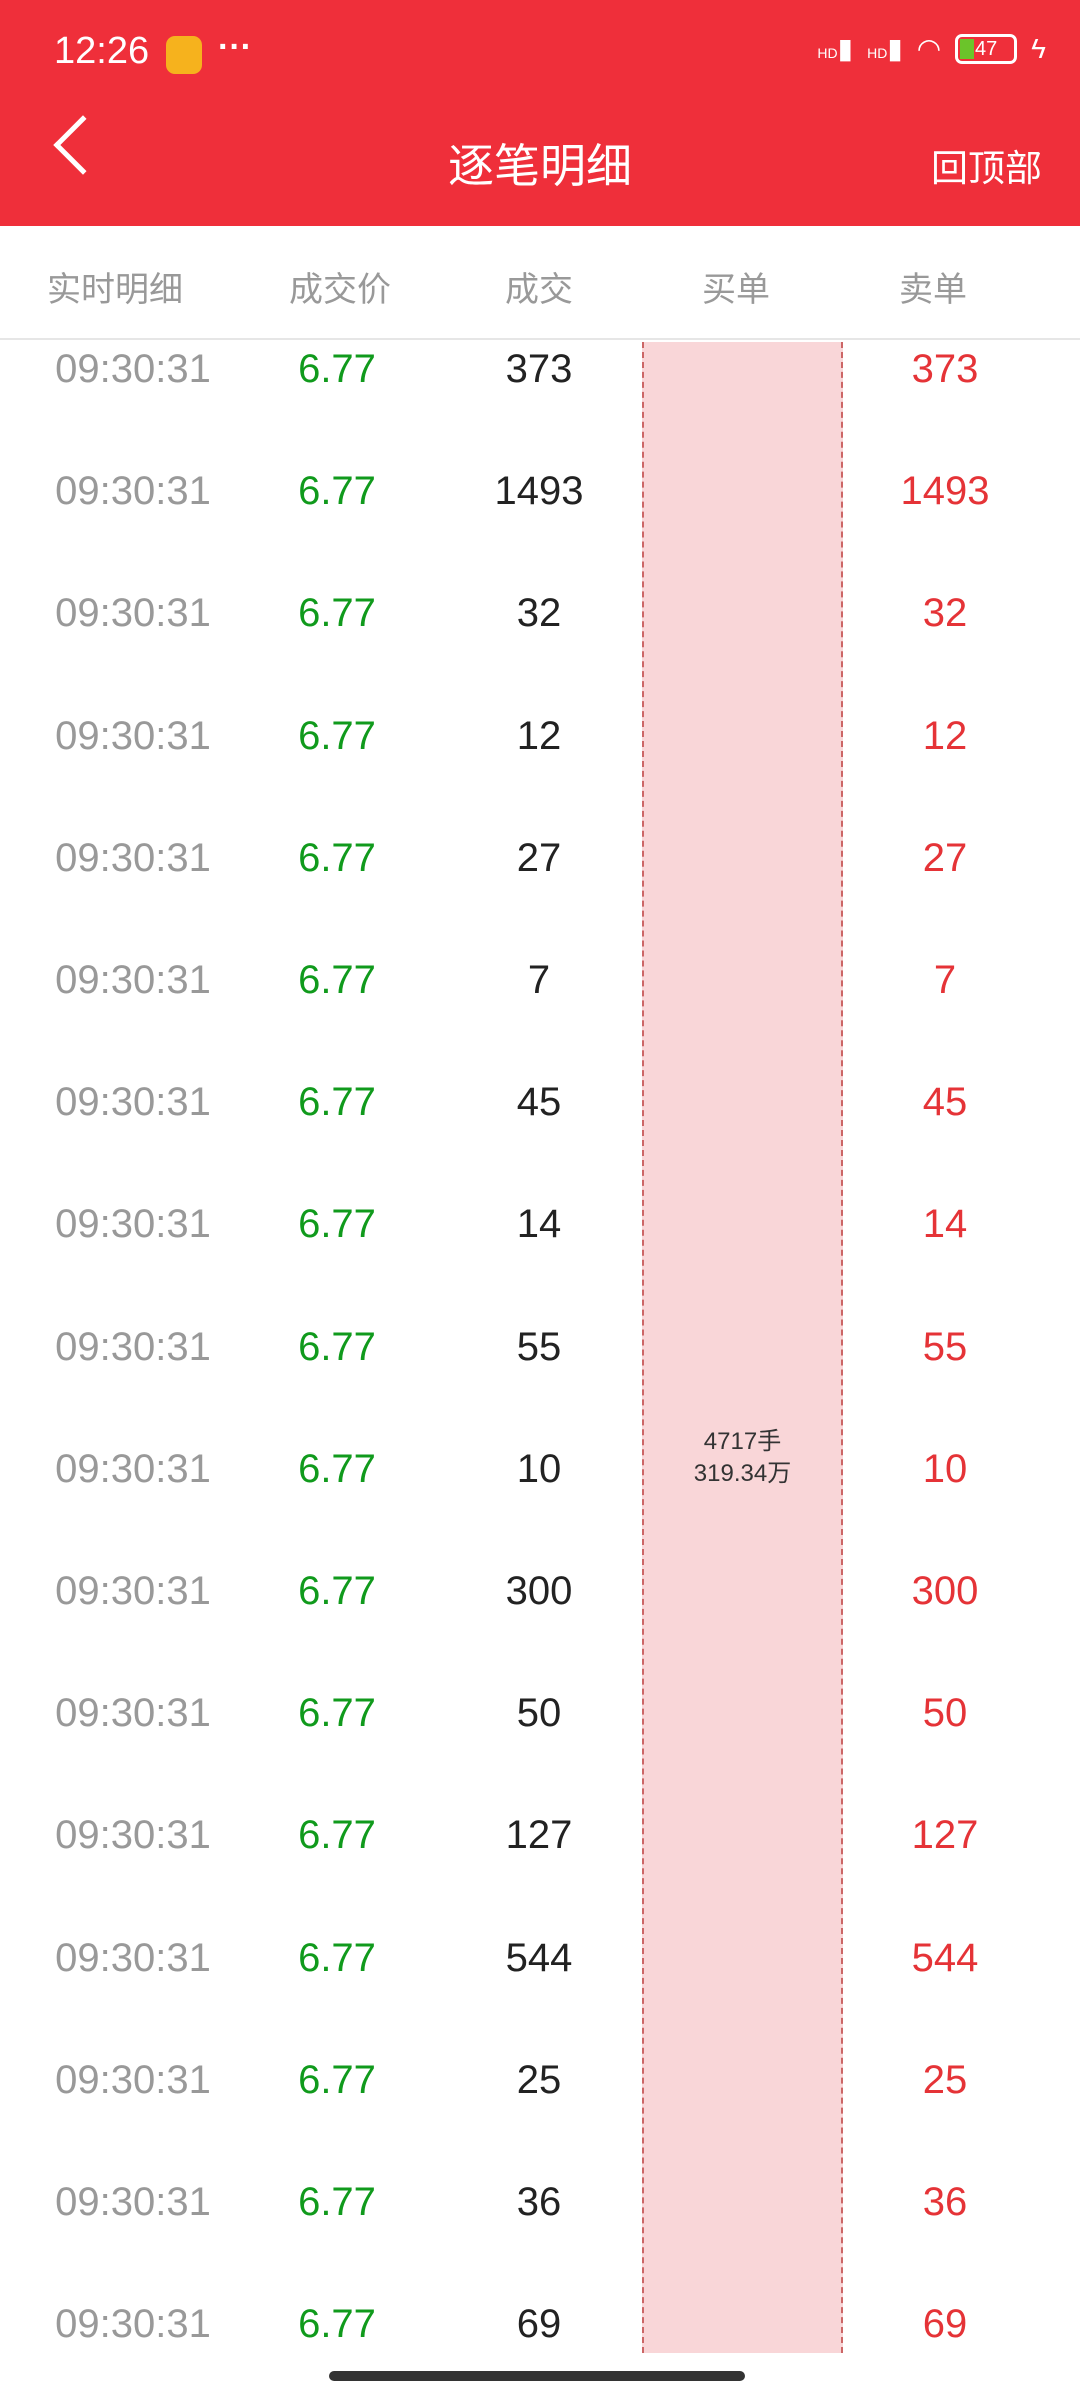  What do you see at coordinates (945, 2079) in the screenshot?
I see `sell-volume: 25` at bounding box center [945, 2079].